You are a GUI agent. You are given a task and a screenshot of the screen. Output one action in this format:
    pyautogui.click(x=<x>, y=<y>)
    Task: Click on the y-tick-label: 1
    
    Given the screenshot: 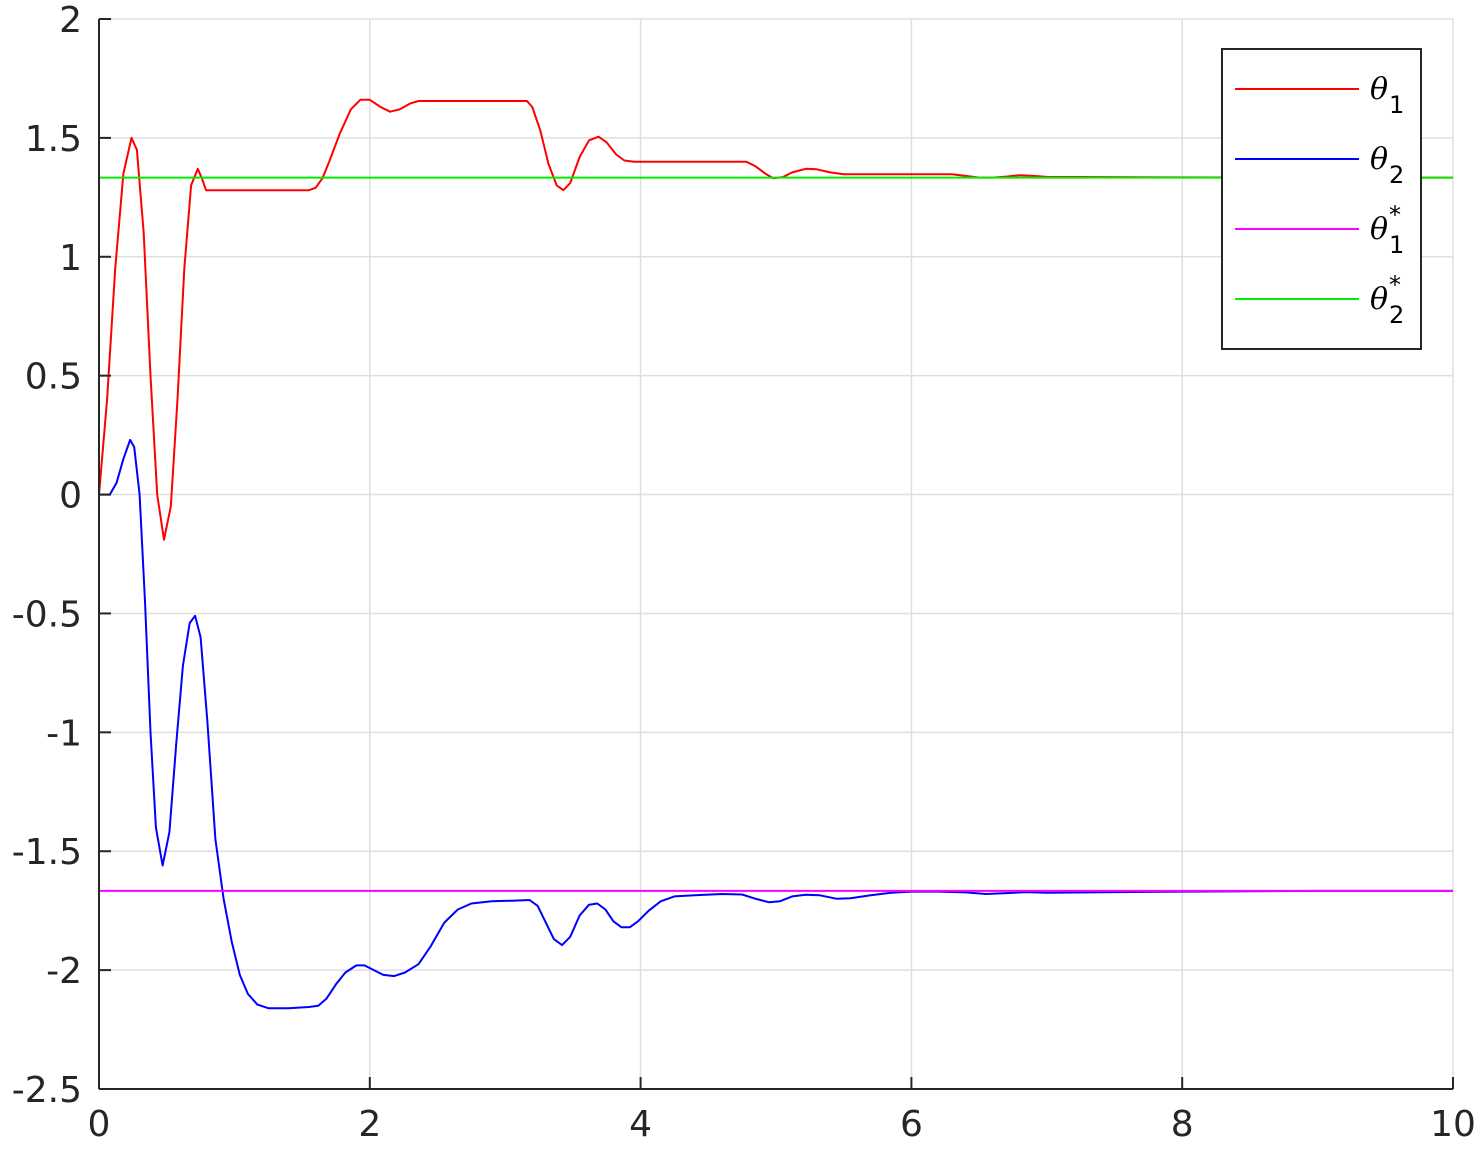 What is the action you would take?
    pyautogui.click(x=70, y=258)
    